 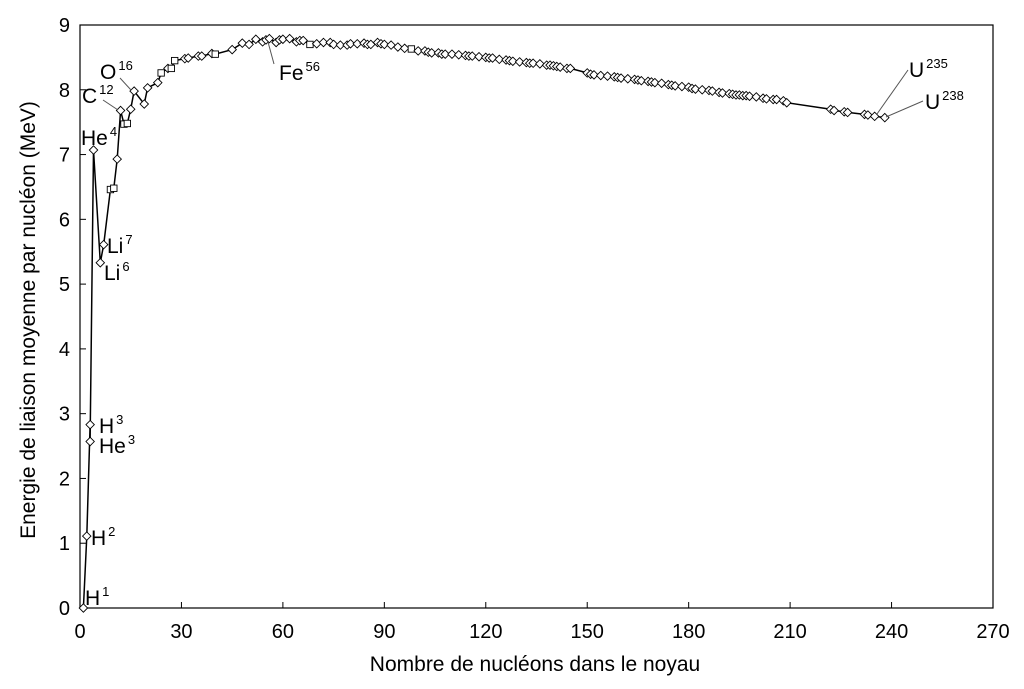 What do you see at coordinates (291, 73) in the screenshot?
I see `annotation-9-element: Fe` at bounding box center [291, 73].